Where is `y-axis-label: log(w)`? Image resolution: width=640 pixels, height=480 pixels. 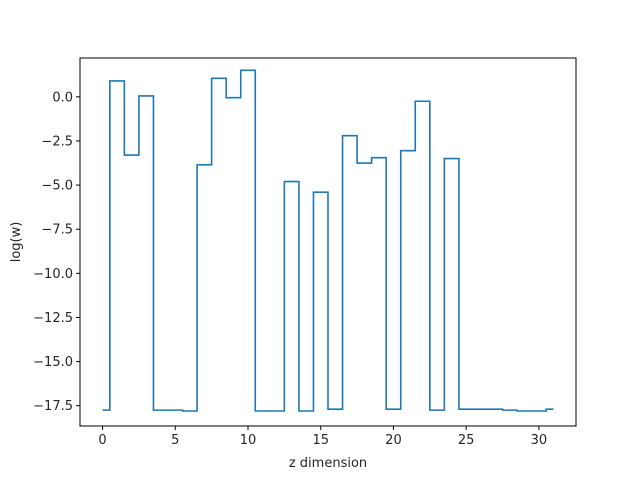
y-axis-label: log(w) is located at coordinates (16, 242).